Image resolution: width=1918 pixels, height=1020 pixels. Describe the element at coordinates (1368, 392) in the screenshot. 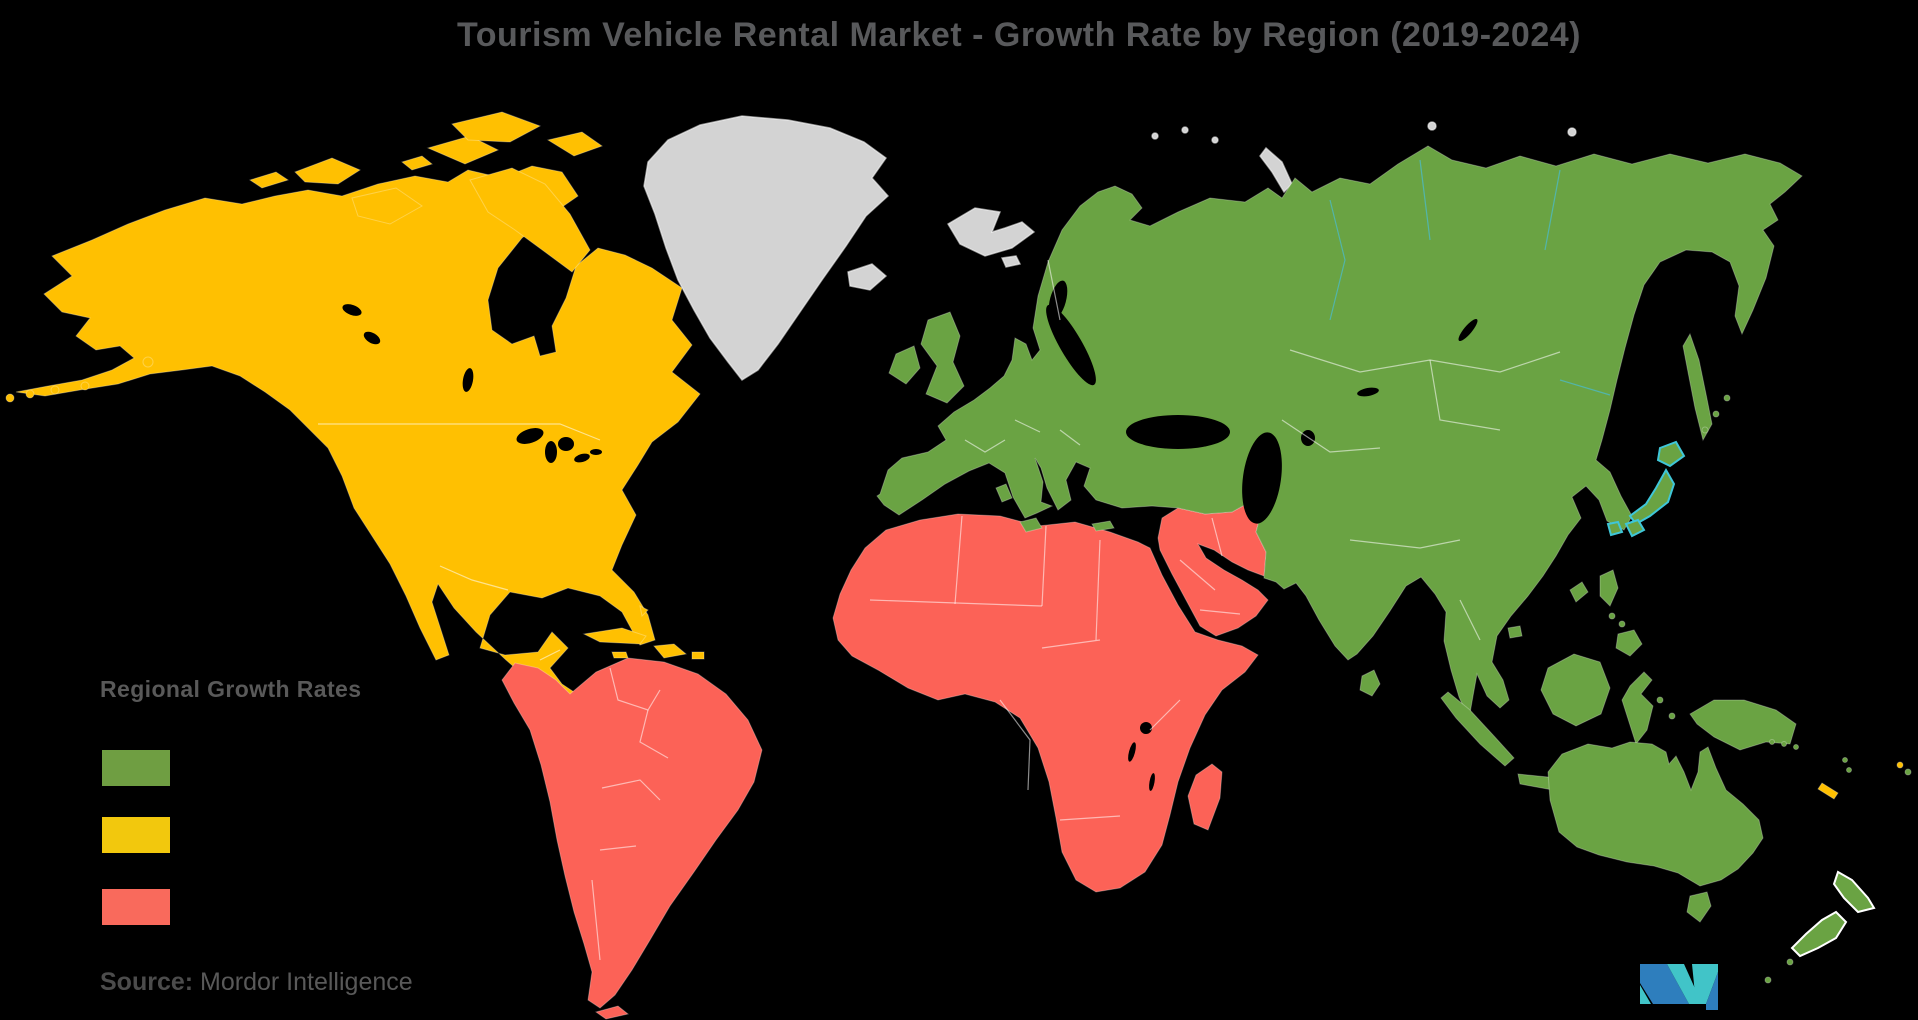

I see `lake-balkhash` at that location.